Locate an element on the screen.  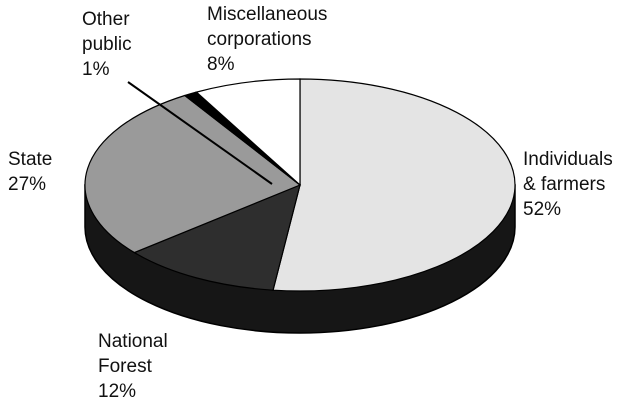
slice-value-label: 27% is located at coordinates (27, 184).